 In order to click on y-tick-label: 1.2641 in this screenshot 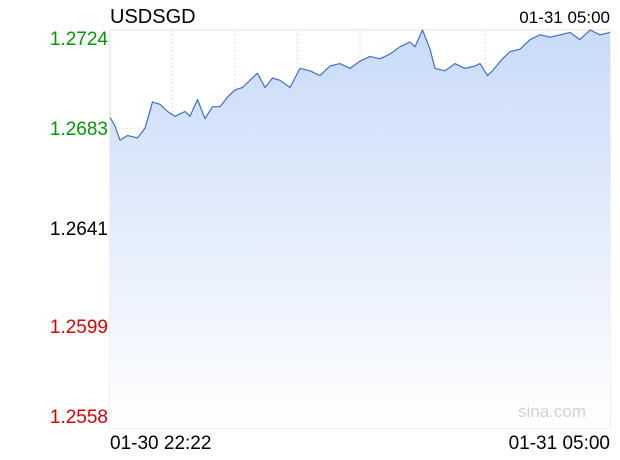, I will do `click(78, 229)`.